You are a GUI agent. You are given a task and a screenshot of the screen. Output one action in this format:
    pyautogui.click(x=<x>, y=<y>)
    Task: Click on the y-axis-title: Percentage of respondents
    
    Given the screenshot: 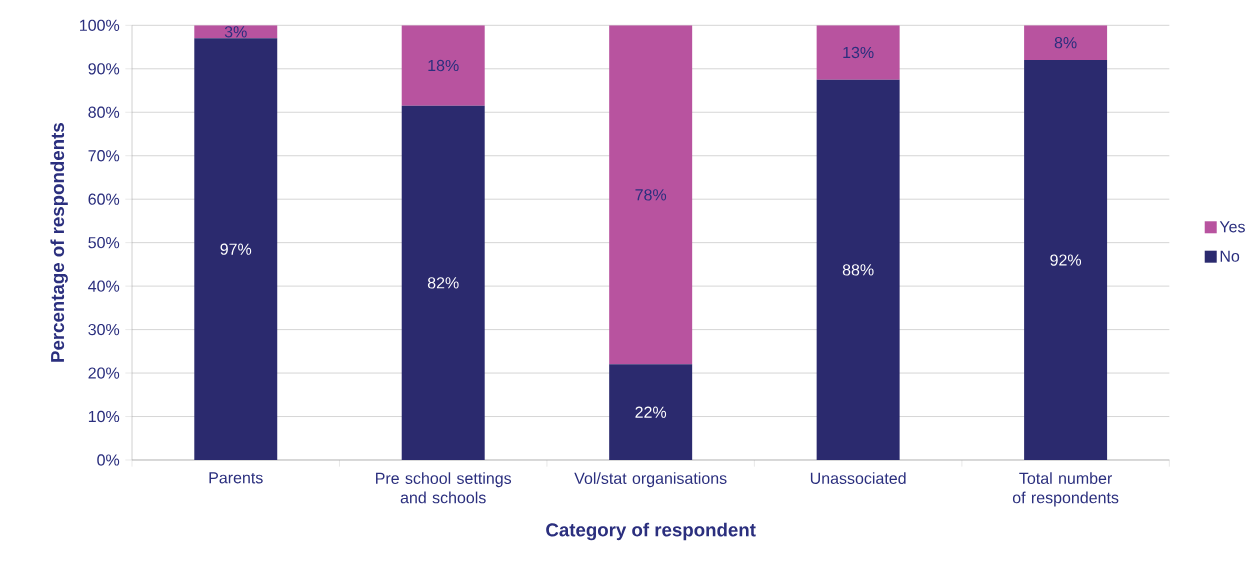 What is the action you would take?
    pyautogui.click(x=59, y=242)
    